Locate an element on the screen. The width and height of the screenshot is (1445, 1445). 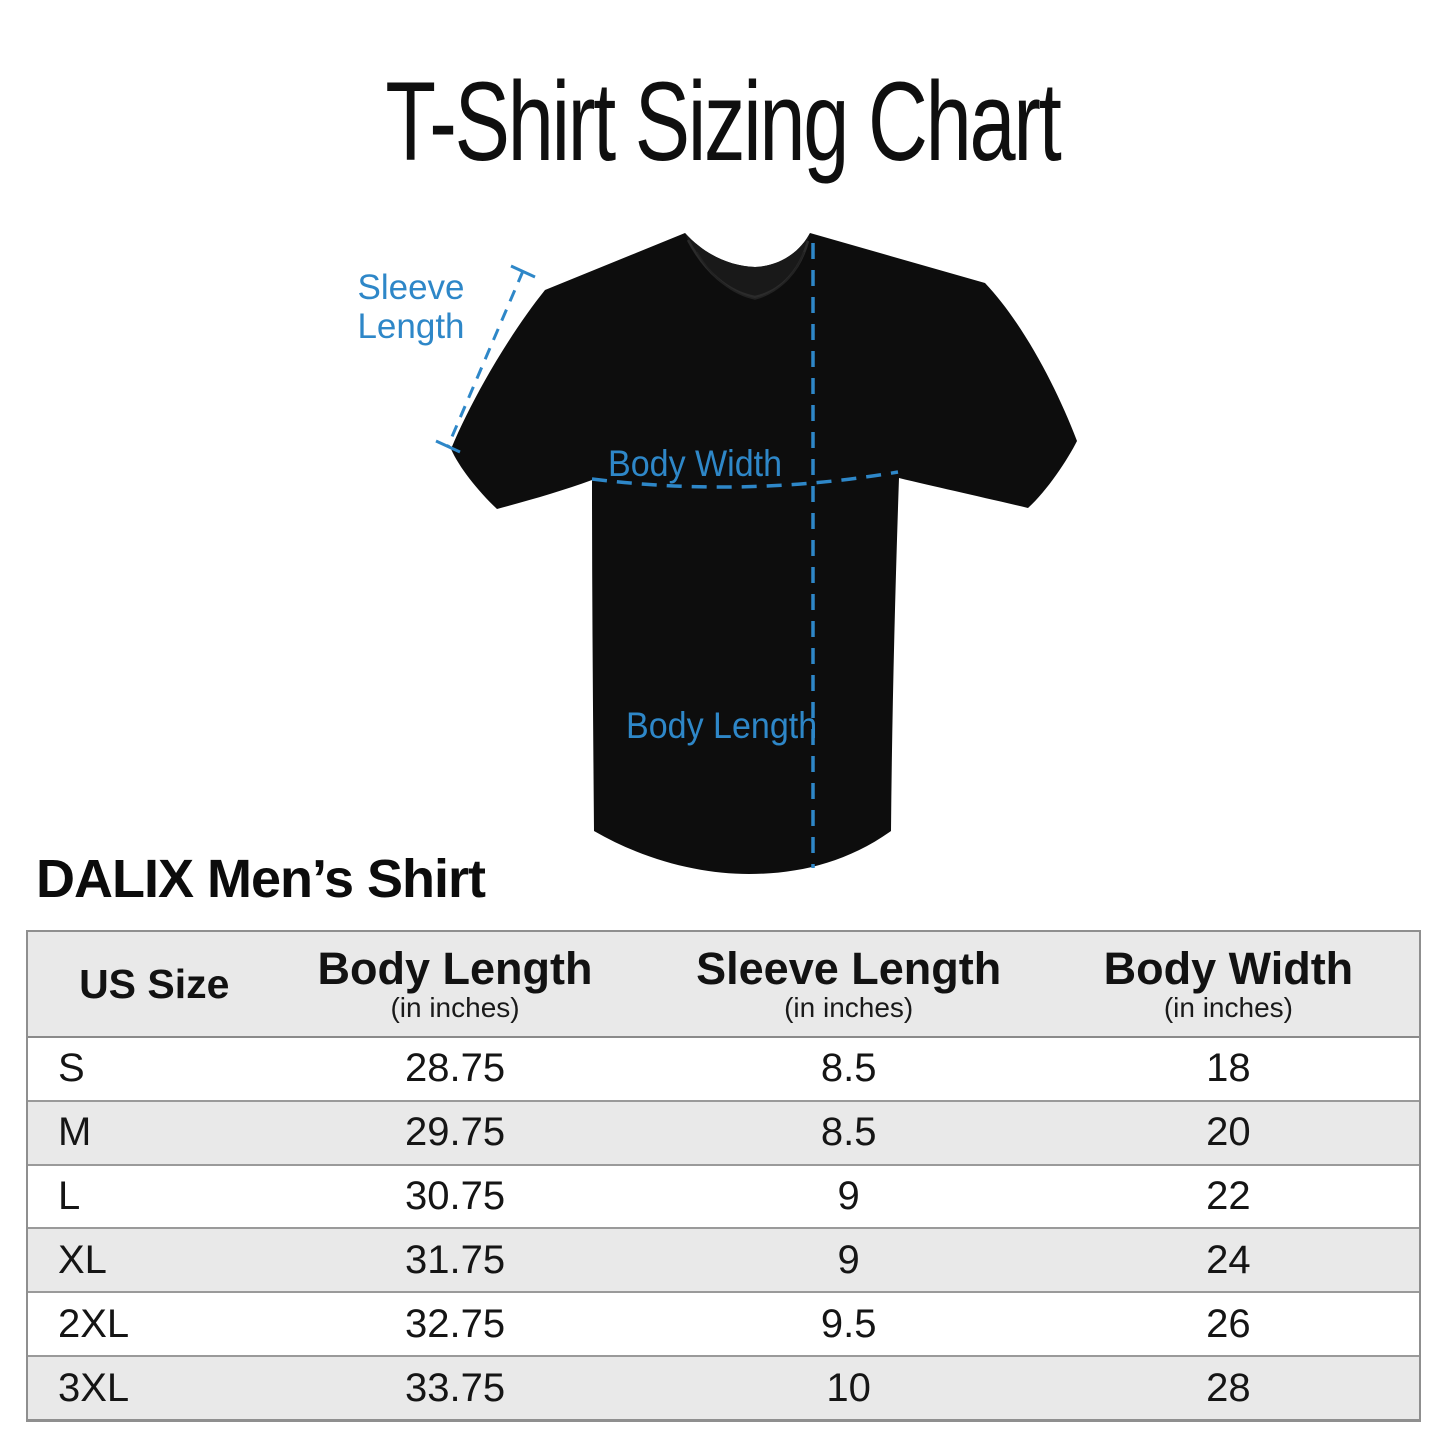
column-header-us-size: US Size is located at coordinates (154, 984).